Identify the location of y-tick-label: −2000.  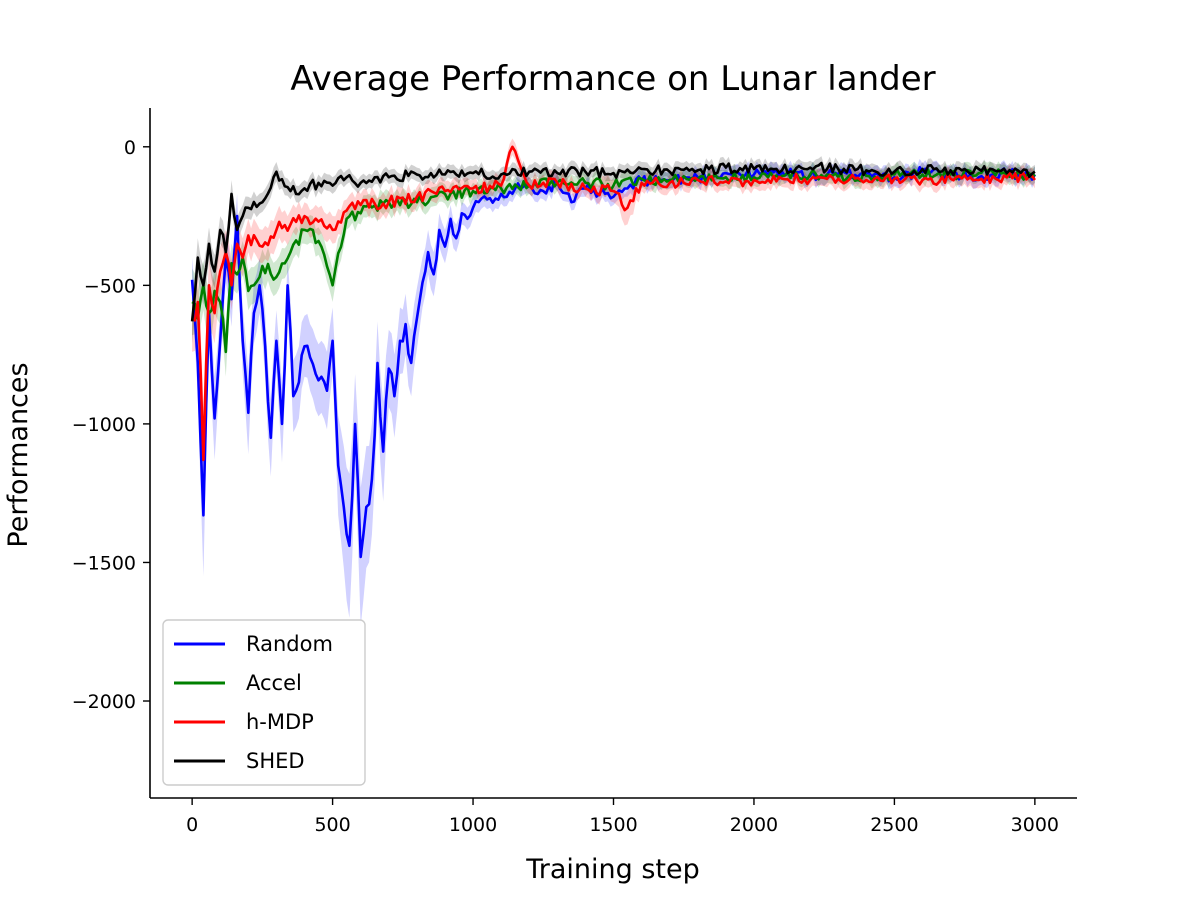
(104, 702).